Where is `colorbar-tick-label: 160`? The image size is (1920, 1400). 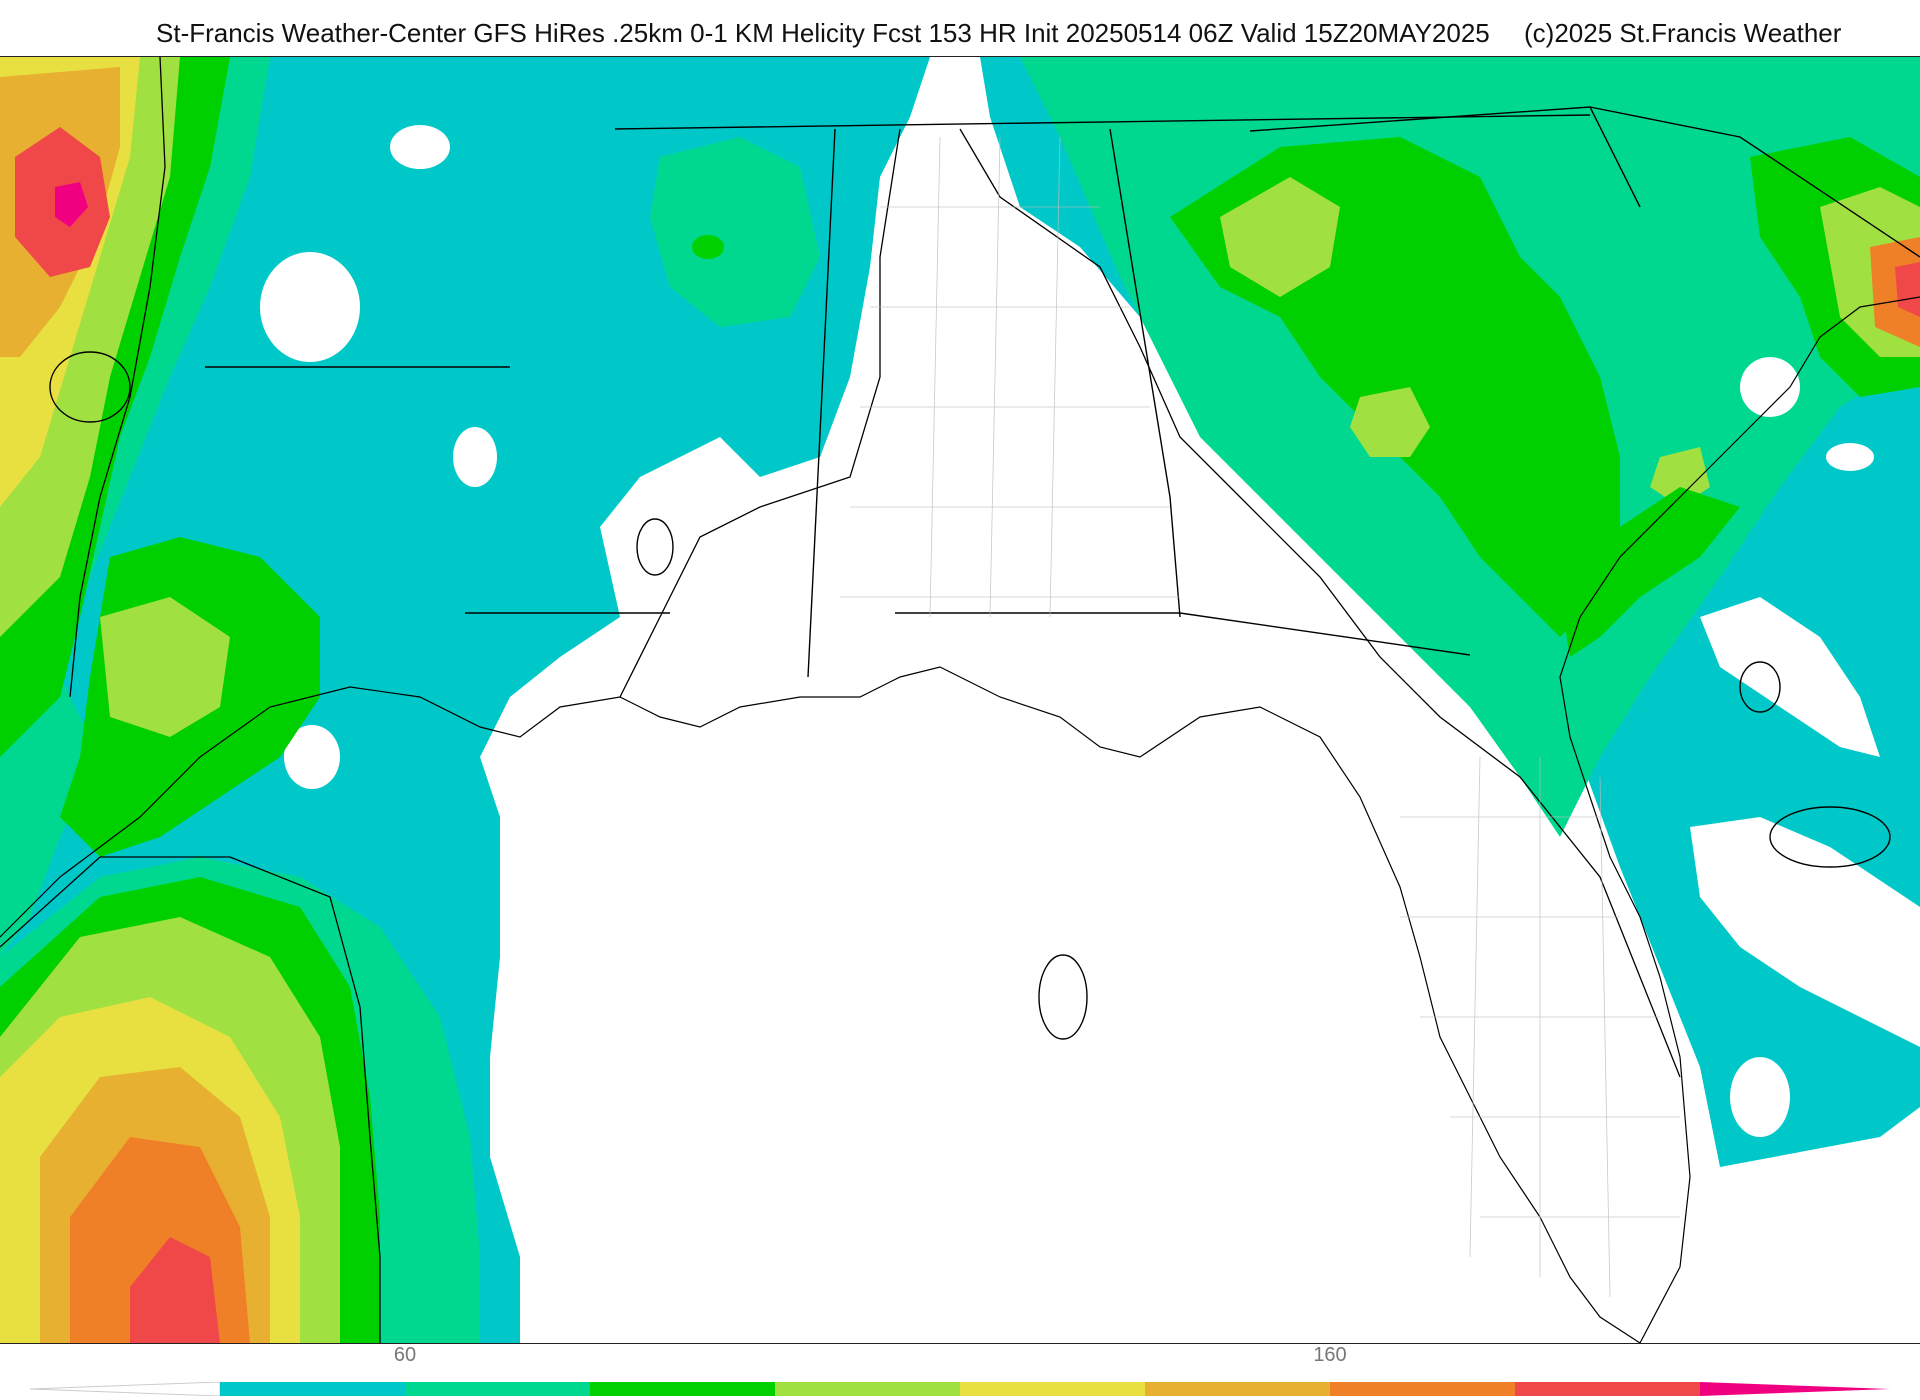
colorbar-tick-label: 160 is located at coordinates (1330, 1355).